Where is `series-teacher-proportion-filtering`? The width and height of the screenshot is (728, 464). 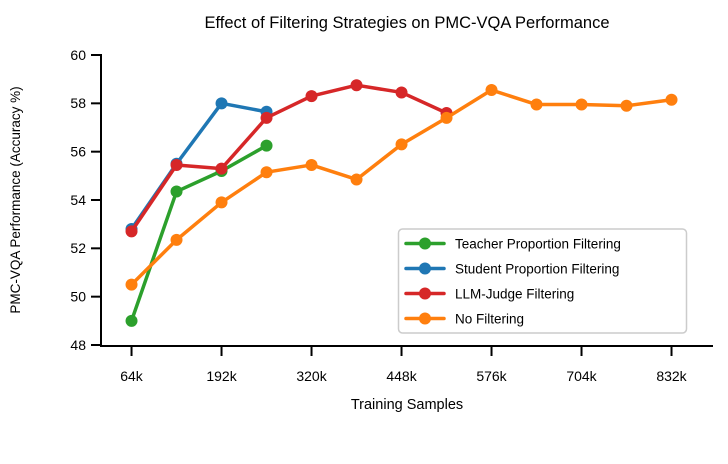
series-teacher-proportion-filtering is located at coordinates (199, 233).